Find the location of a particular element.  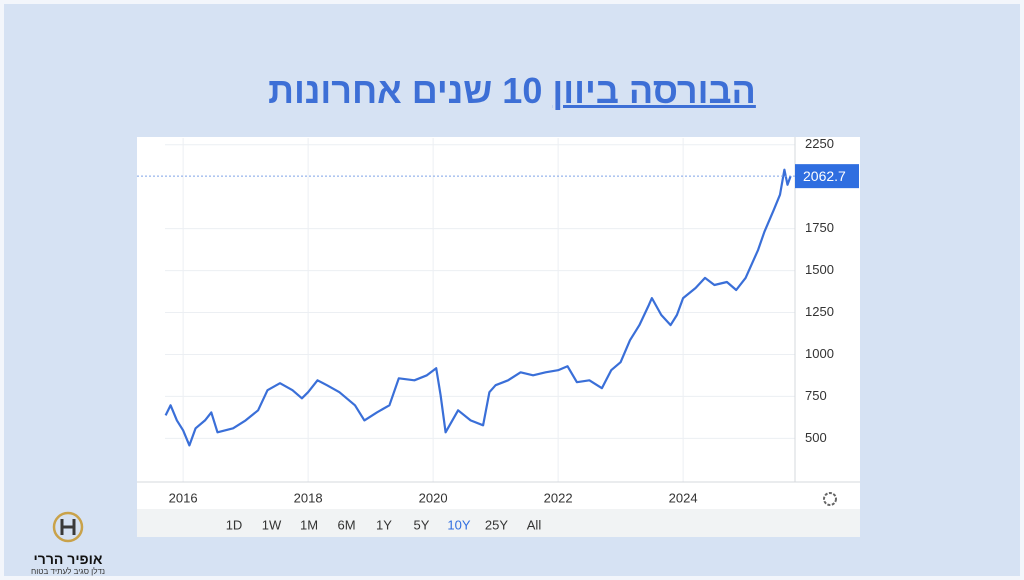

range-button: 1D is located at coordinates (234, 524).